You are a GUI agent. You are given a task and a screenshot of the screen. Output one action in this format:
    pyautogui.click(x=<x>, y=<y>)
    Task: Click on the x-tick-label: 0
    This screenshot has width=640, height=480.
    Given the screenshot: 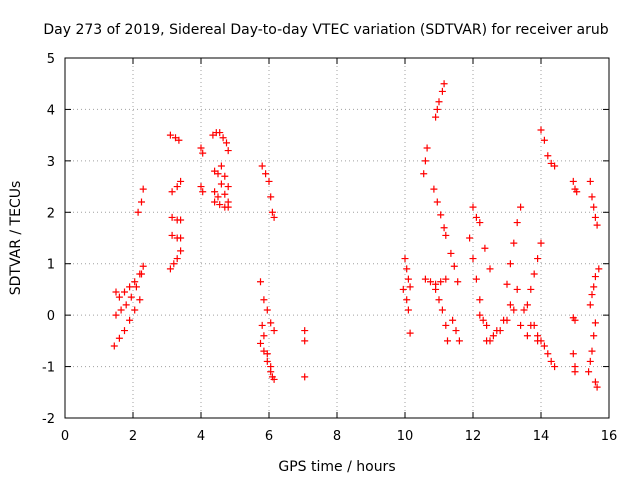 What is the action you would take?
    pyautogui.click(x=65, y=436)
    